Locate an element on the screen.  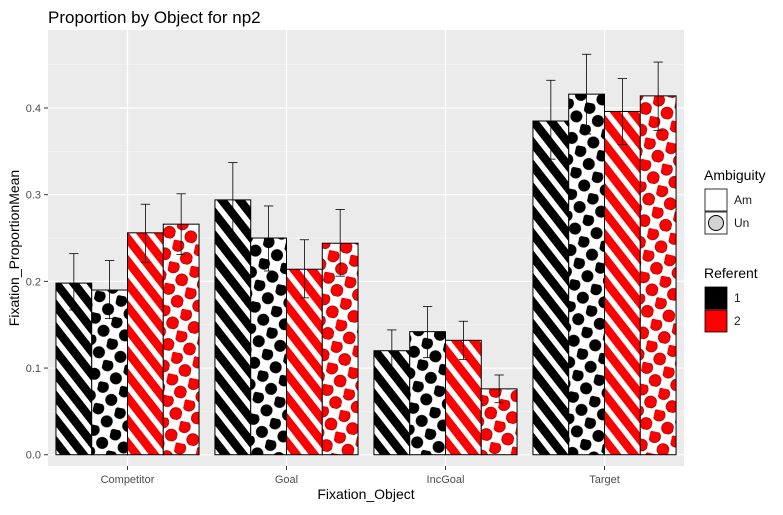
bar-goal-ref2-un is located at coordinates (340, 349).